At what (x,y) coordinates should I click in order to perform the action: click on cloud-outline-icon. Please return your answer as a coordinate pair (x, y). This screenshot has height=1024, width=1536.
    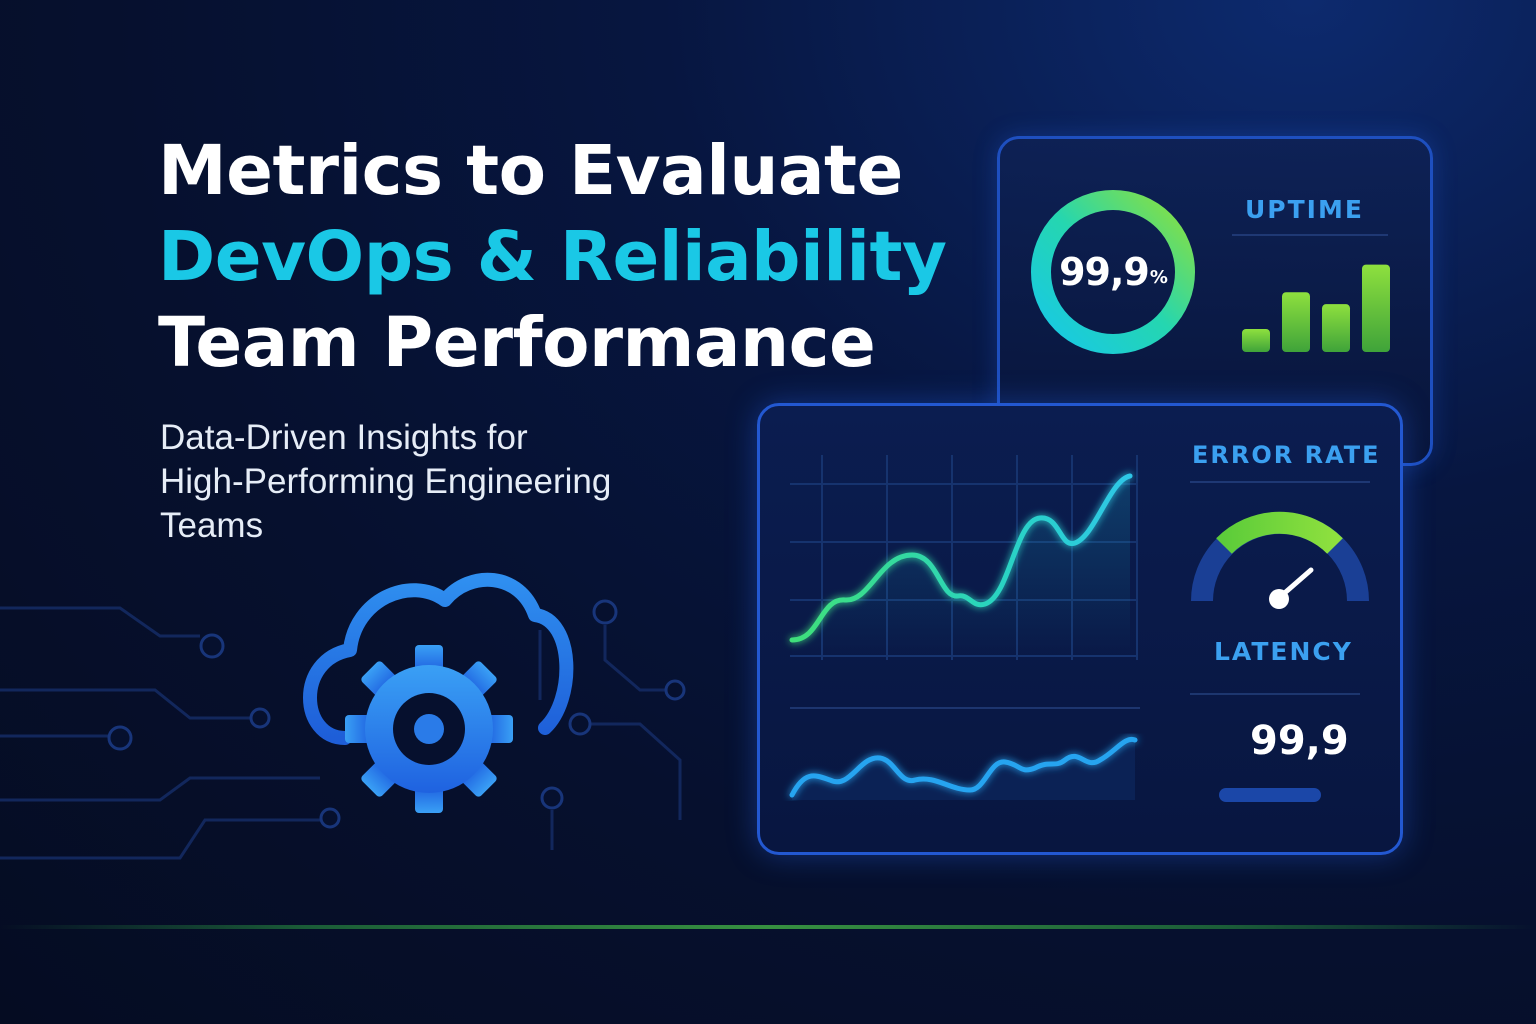
    Looking at the image, I should click on (438, 658).